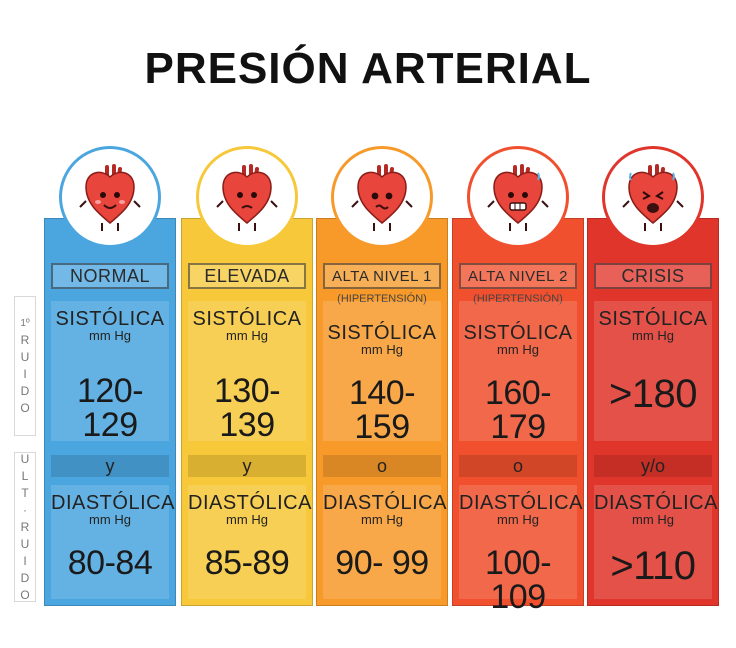  Describe the element at coordinates (25, 509) in the screenshot. I see `ruler-char: ·` at that location.